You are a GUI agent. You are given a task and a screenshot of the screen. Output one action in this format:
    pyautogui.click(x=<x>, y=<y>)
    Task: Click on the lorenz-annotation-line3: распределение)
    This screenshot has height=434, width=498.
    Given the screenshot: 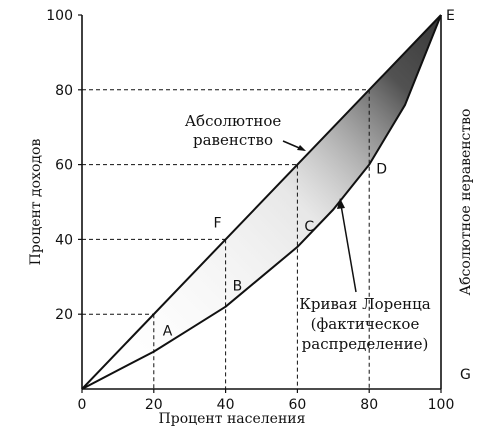 What is the action you would take?
    pyautogui.click(x=365, y=344)
    